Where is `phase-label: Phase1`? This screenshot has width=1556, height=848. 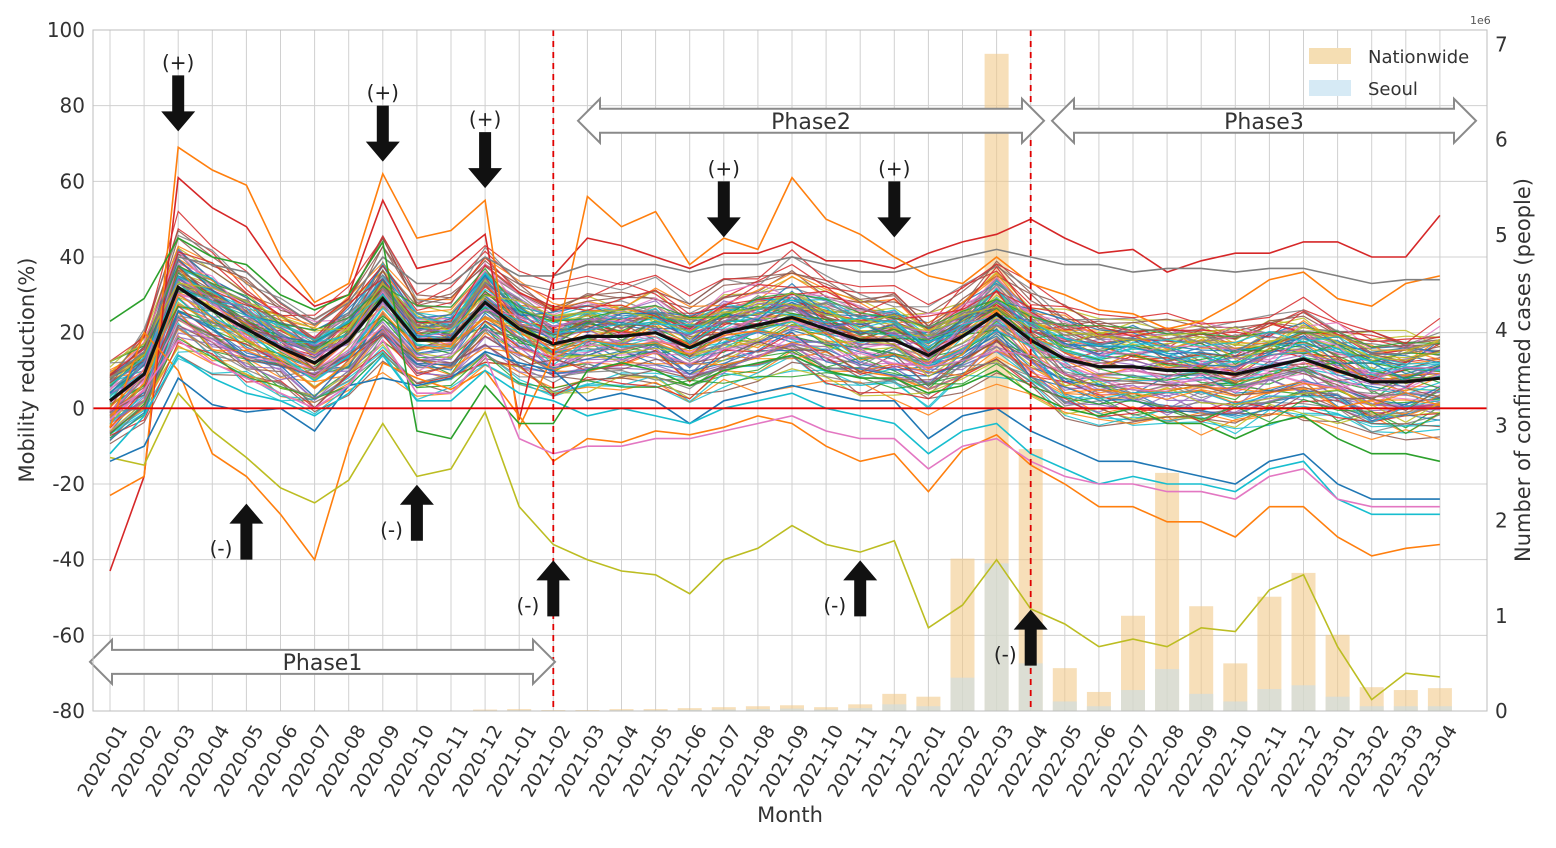
phase-label: Phase1 is located at coordinates (323, 663).